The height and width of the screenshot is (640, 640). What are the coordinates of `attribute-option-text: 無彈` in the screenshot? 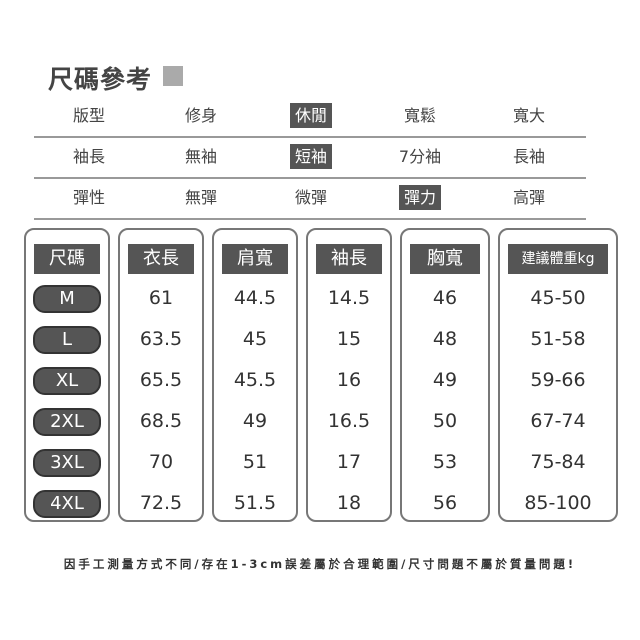 It's located at (200, 197).